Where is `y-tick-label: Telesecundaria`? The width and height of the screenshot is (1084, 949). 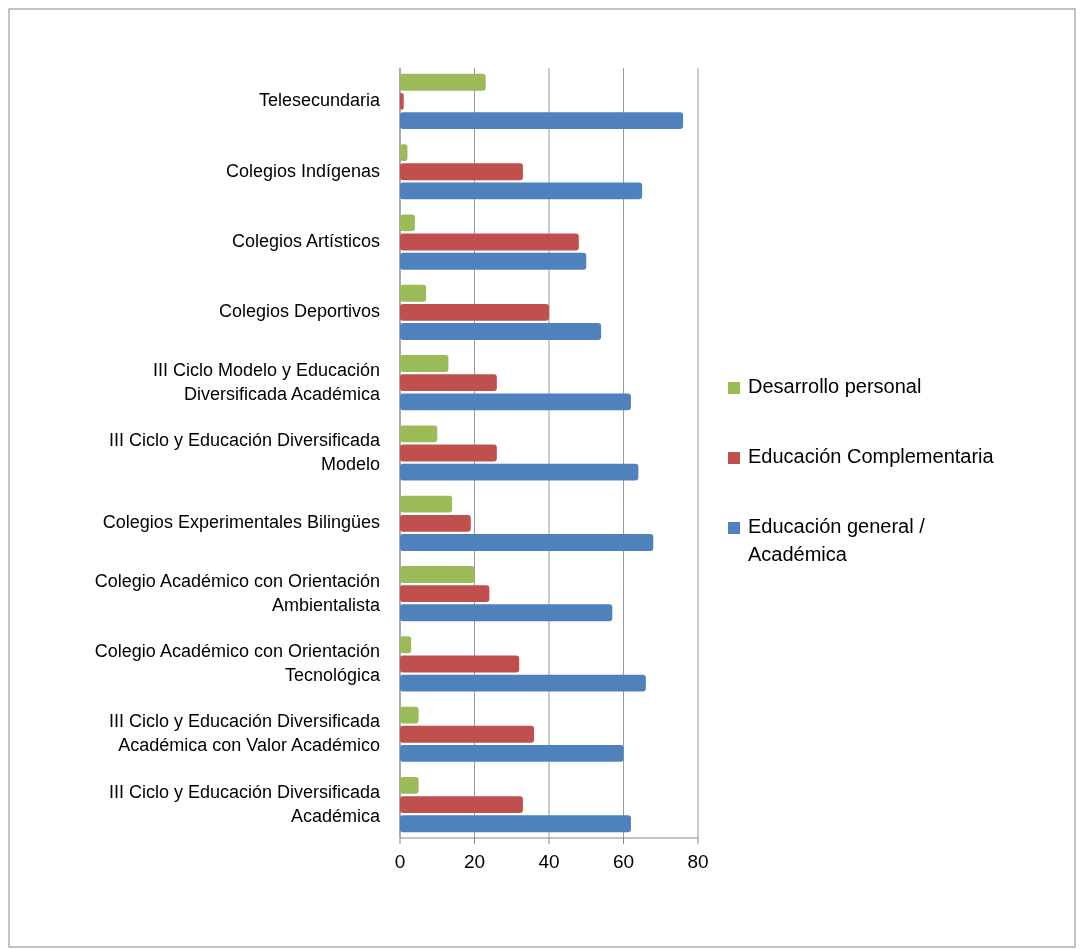 y-tick-label: Telesecundaria is located at coordinates (319, 100).